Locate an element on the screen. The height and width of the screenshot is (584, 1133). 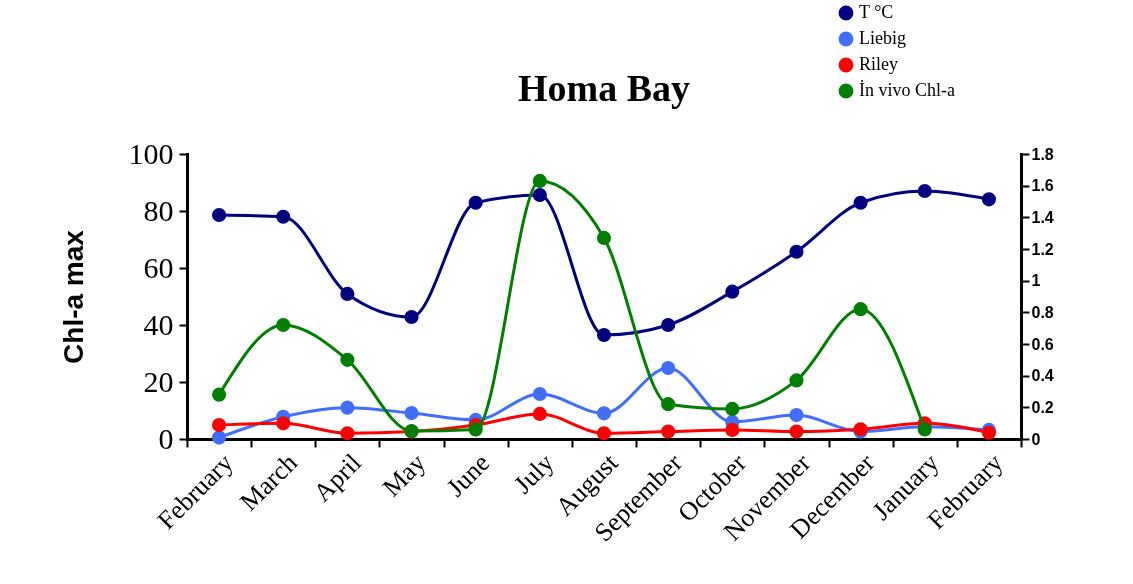
y-tick-label: 20 is located at coordinates (158, 381).